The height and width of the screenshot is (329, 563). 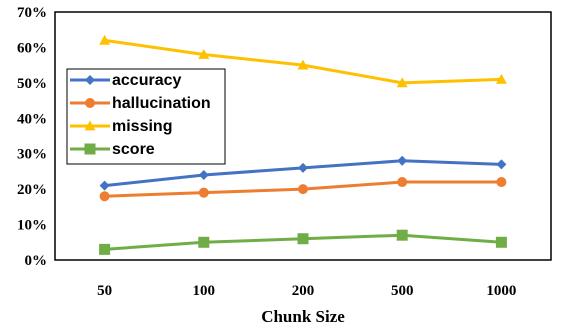 What do you see at coordinates (402, 291) in the screenshot?
I see `x-tick-label: 500` at bounding box center [402, 291].